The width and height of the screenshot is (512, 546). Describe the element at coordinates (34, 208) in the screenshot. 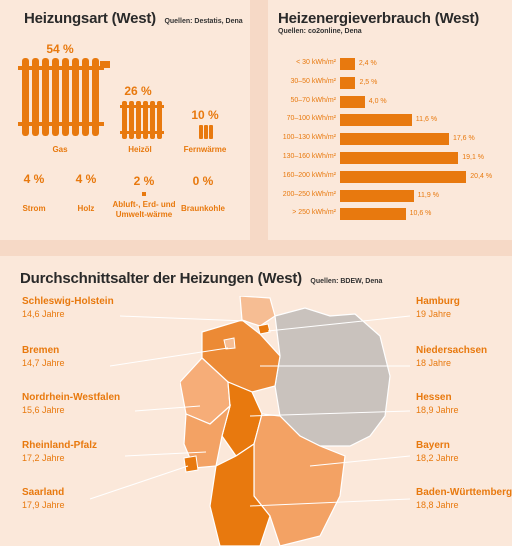

I see `electricity-label: Strom` at that location.